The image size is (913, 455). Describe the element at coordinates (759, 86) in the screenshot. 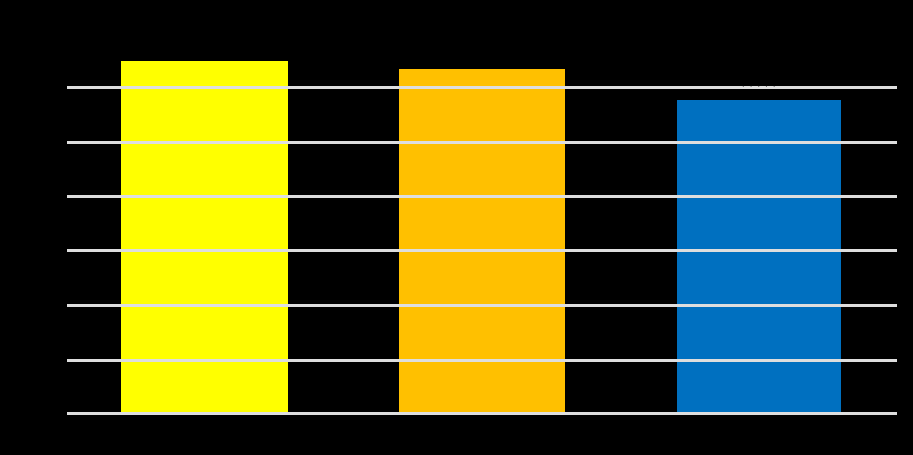

I see `bar-value-annotation: · · · · ·` at that location.